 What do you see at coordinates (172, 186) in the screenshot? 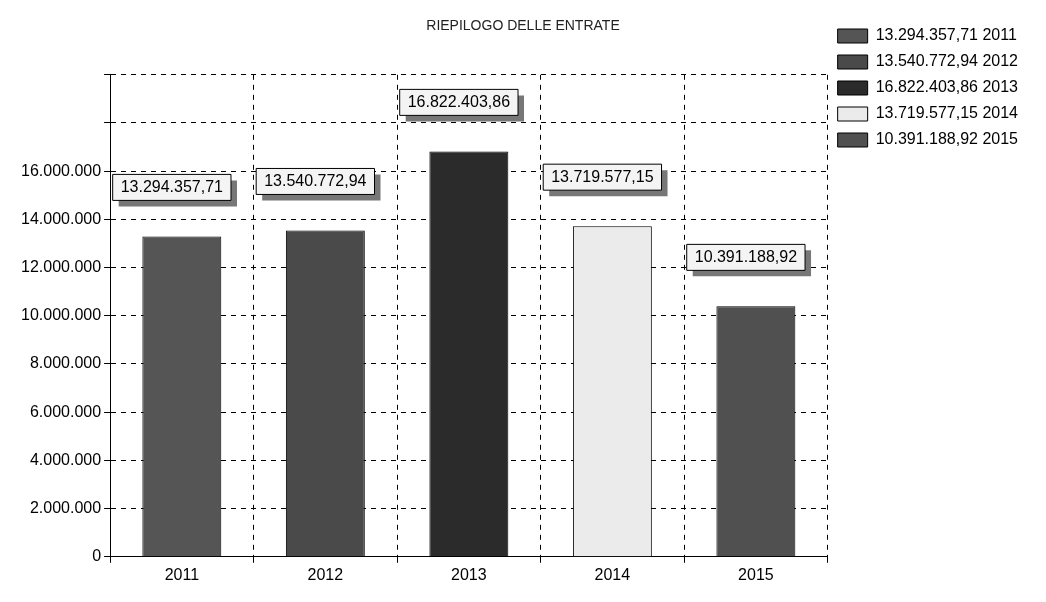
I see `data-label: 13.294.357,71` at bounding box center [172, 186].